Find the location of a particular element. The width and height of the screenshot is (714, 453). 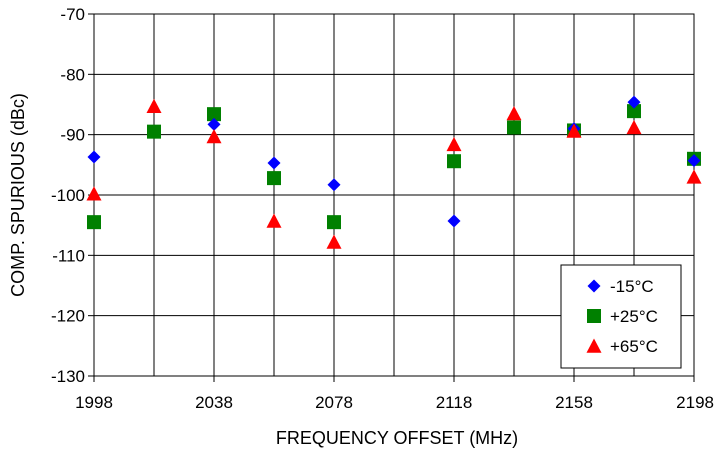

x-axis-ticks: 1998 2038 2078 2118 2158 2198 is located at coordinates (394, 394).